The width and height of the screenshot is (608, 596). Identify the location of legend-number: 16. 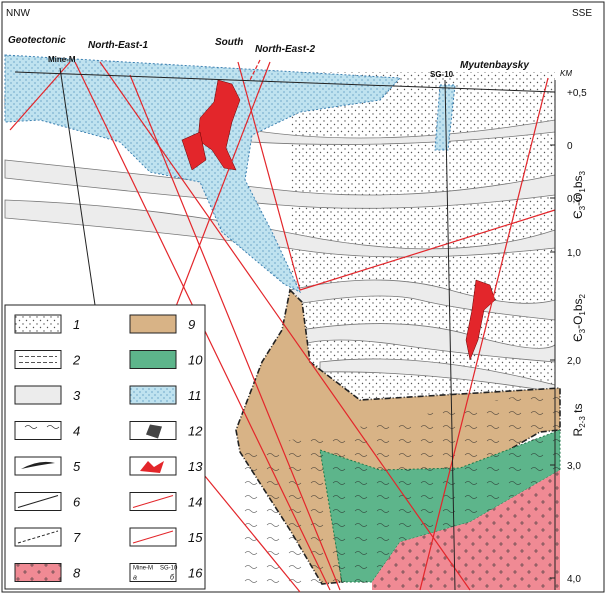
(195, 573).